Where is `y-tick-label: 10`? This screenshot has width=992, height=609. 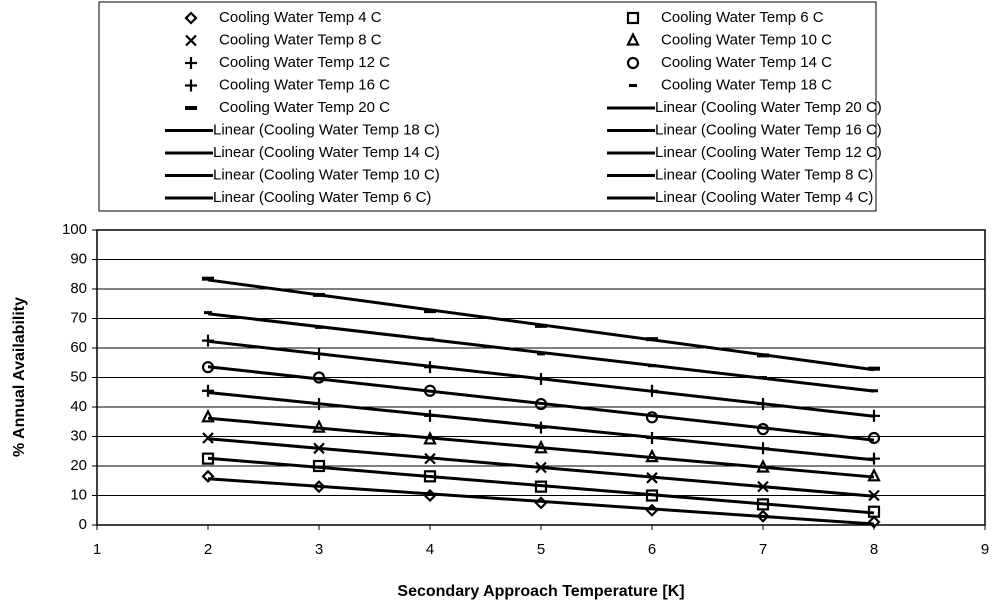 y-tick-label: 10 is located at coordinates (78, 494).